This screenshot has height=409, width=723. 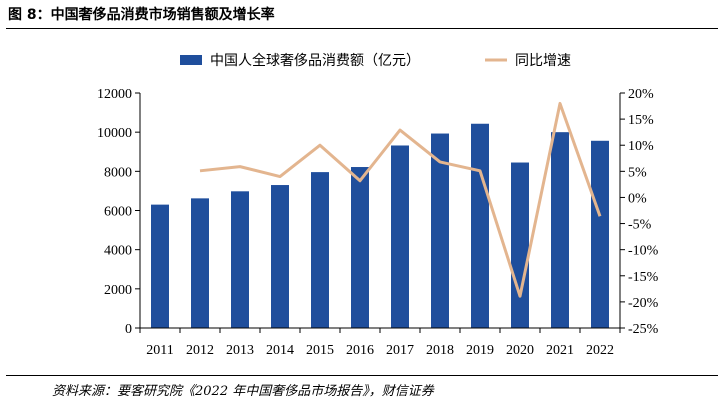 What do you see at coordinates (643, 251) in the screenshot?
I see `right-tick-label: -10%` at bounding box center [643, 251].